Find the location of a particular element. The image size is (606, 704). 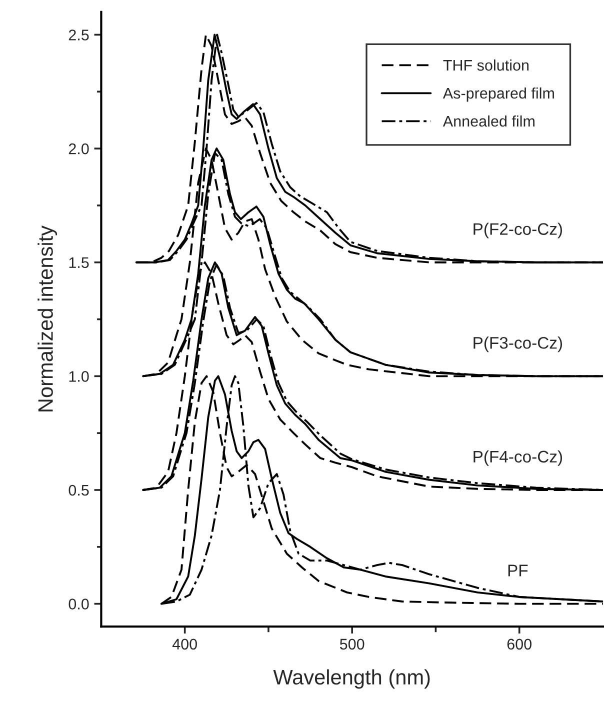

legend-label: Annealed film is located at coordinates (488, 121).